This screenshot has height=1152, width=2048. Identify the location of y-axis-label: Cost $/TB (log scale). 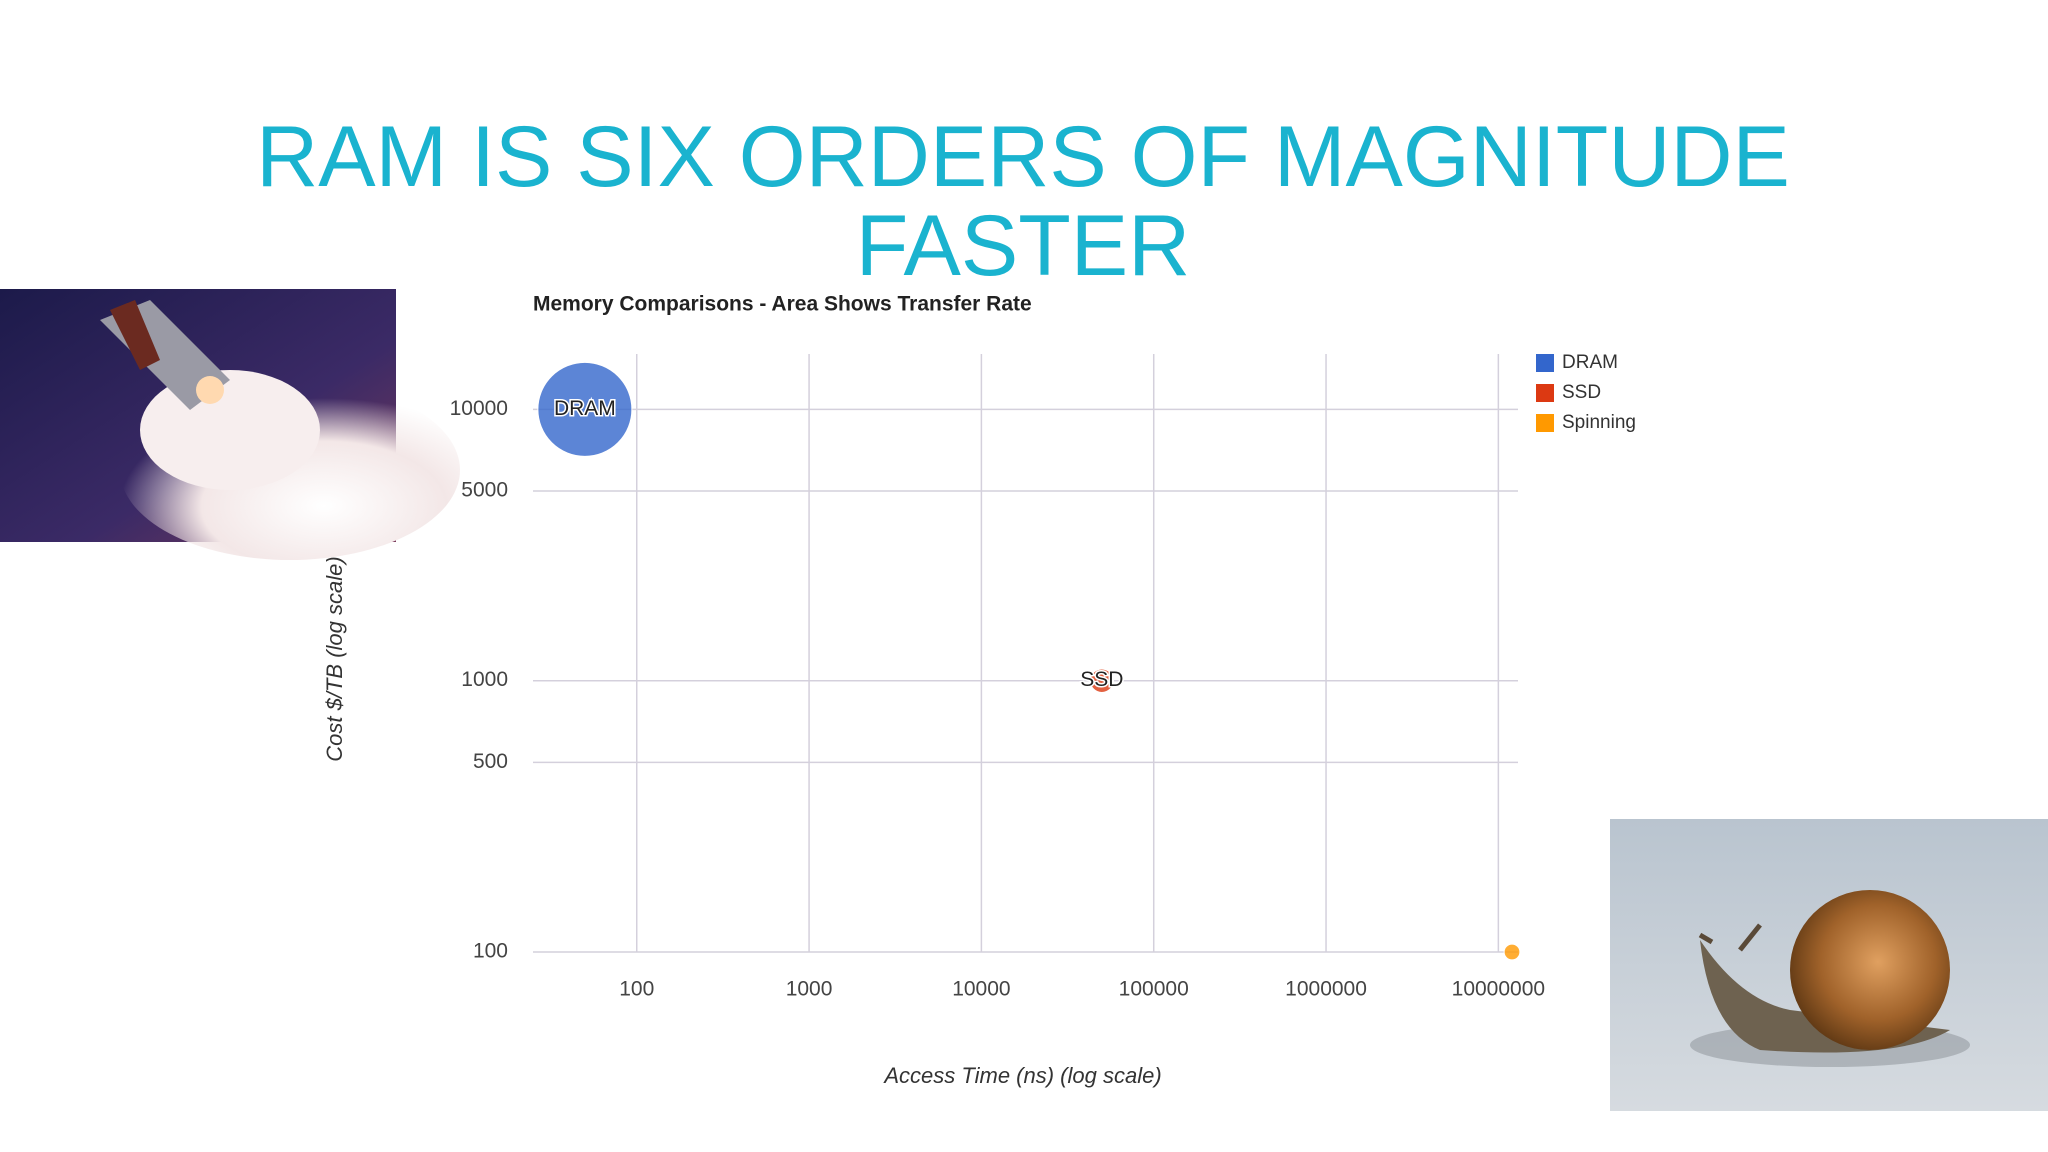
(334, 658).